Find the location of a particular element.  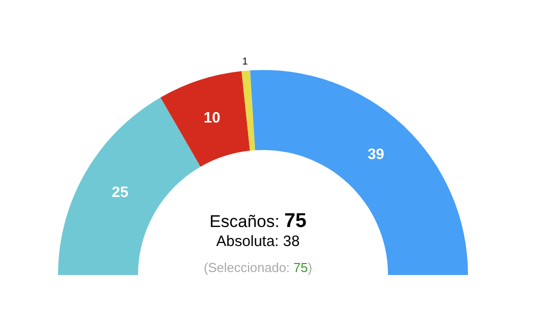

data-label: 1 is located at coordinates (245, 62).